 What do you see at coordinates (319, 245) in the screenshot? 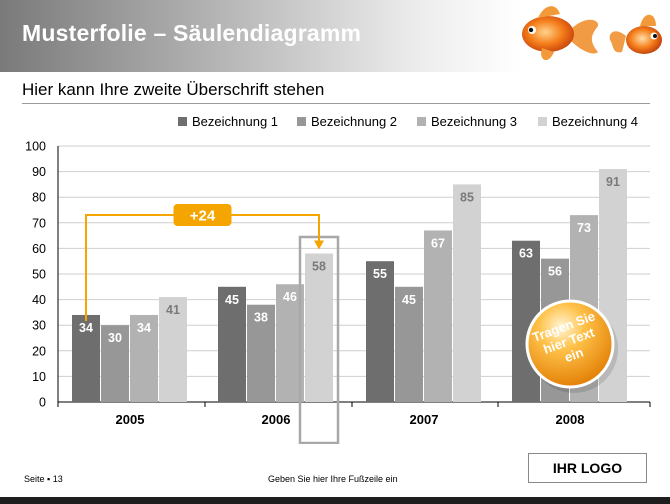
I see `annotation-arrowhead` at bounding box center [319, 245].